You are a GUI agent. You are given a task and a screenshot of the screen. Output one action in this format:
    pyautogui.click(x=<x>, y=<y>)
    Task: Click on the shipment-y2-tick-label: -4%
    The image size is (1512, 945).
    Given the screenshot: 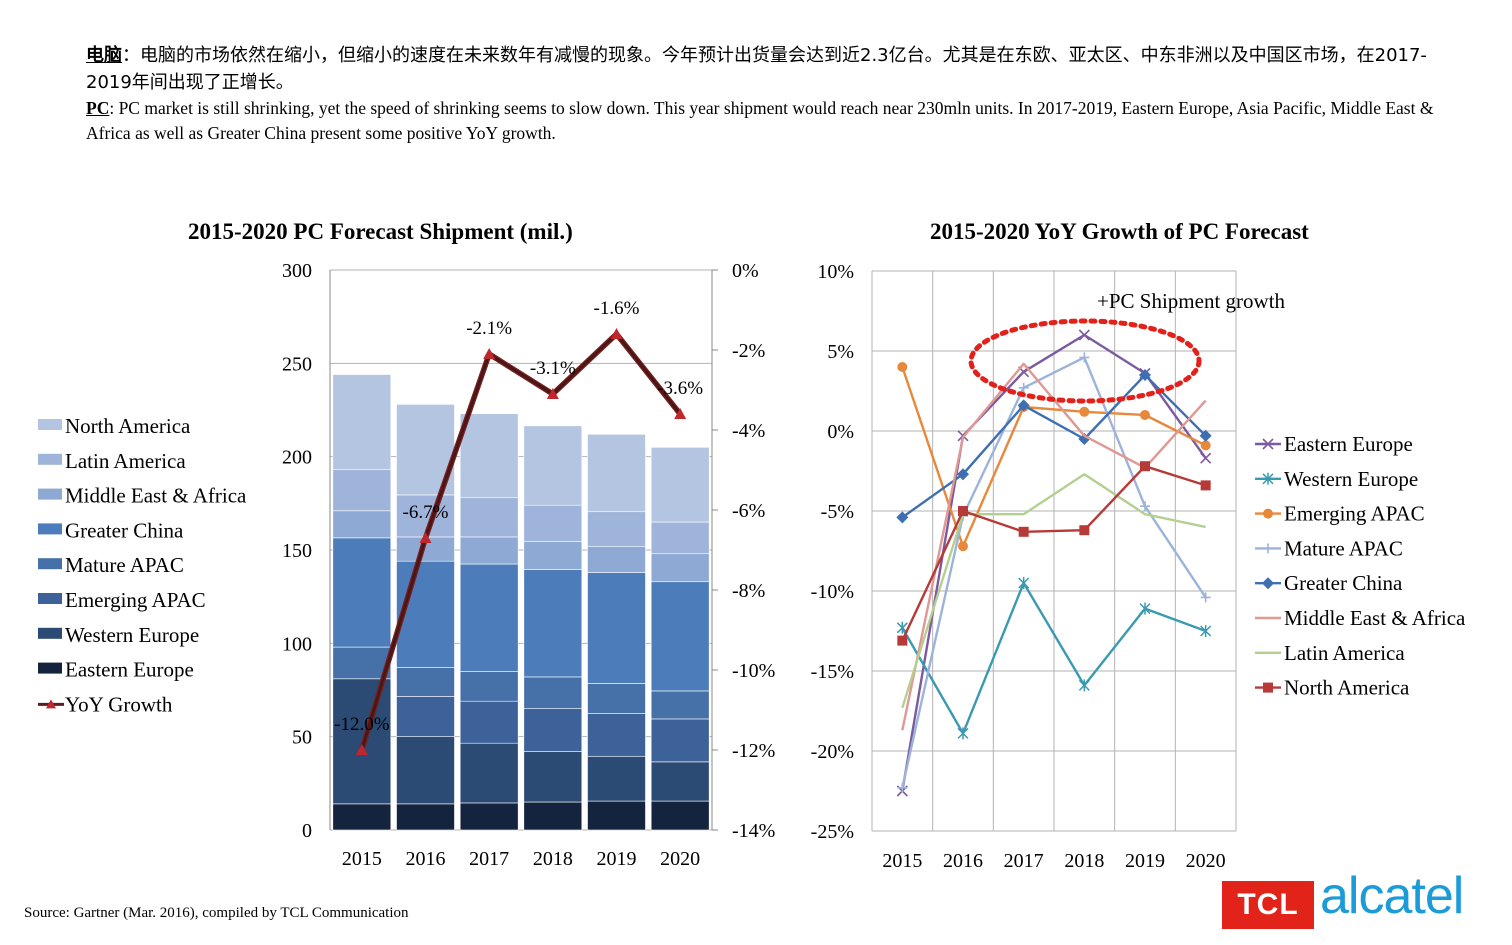 What is the action you would take?
    pyautogui.click(x=748, y=431)
    